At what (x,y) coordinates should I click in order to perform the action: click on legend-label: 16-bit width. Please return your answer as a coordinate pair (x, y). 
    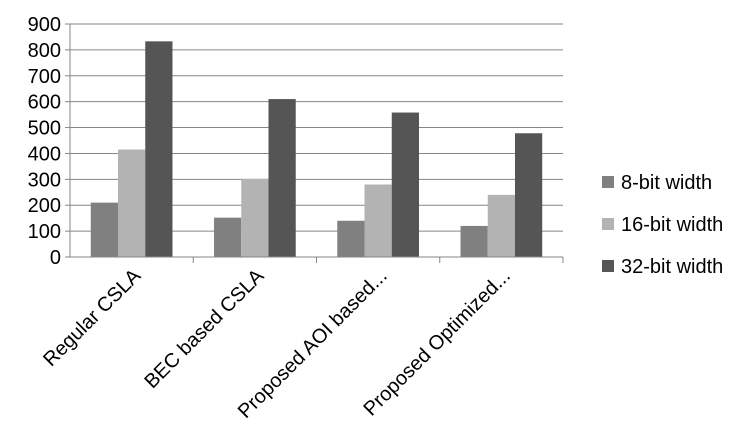
    Looking at the image, I should click on (672, 225).